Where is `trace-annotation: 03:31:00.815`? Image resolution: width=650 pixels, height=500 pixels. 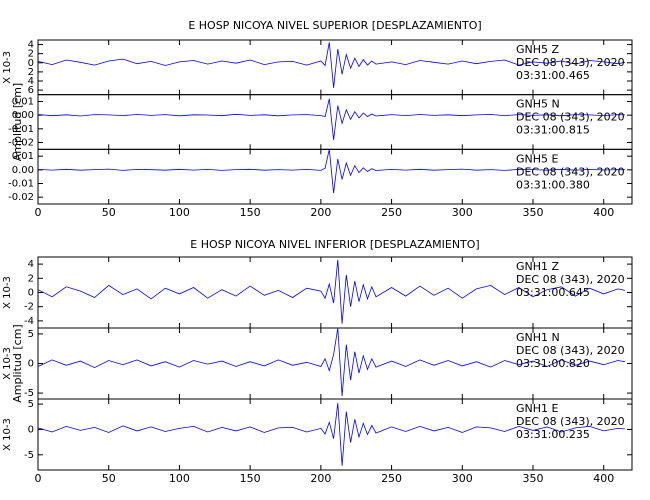
trace-annotation: 03:31:00.815 is located at coordinates (553, 130).